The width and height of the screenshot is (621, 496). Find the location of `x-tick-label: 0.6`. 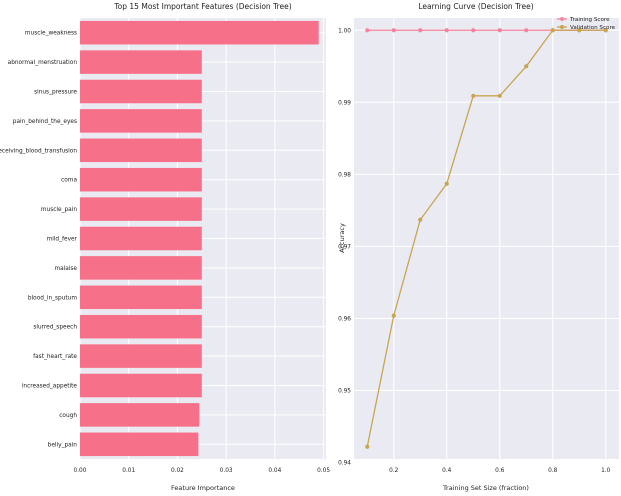

x-tick-label: 0.6 is located at coordinates (500, 471).